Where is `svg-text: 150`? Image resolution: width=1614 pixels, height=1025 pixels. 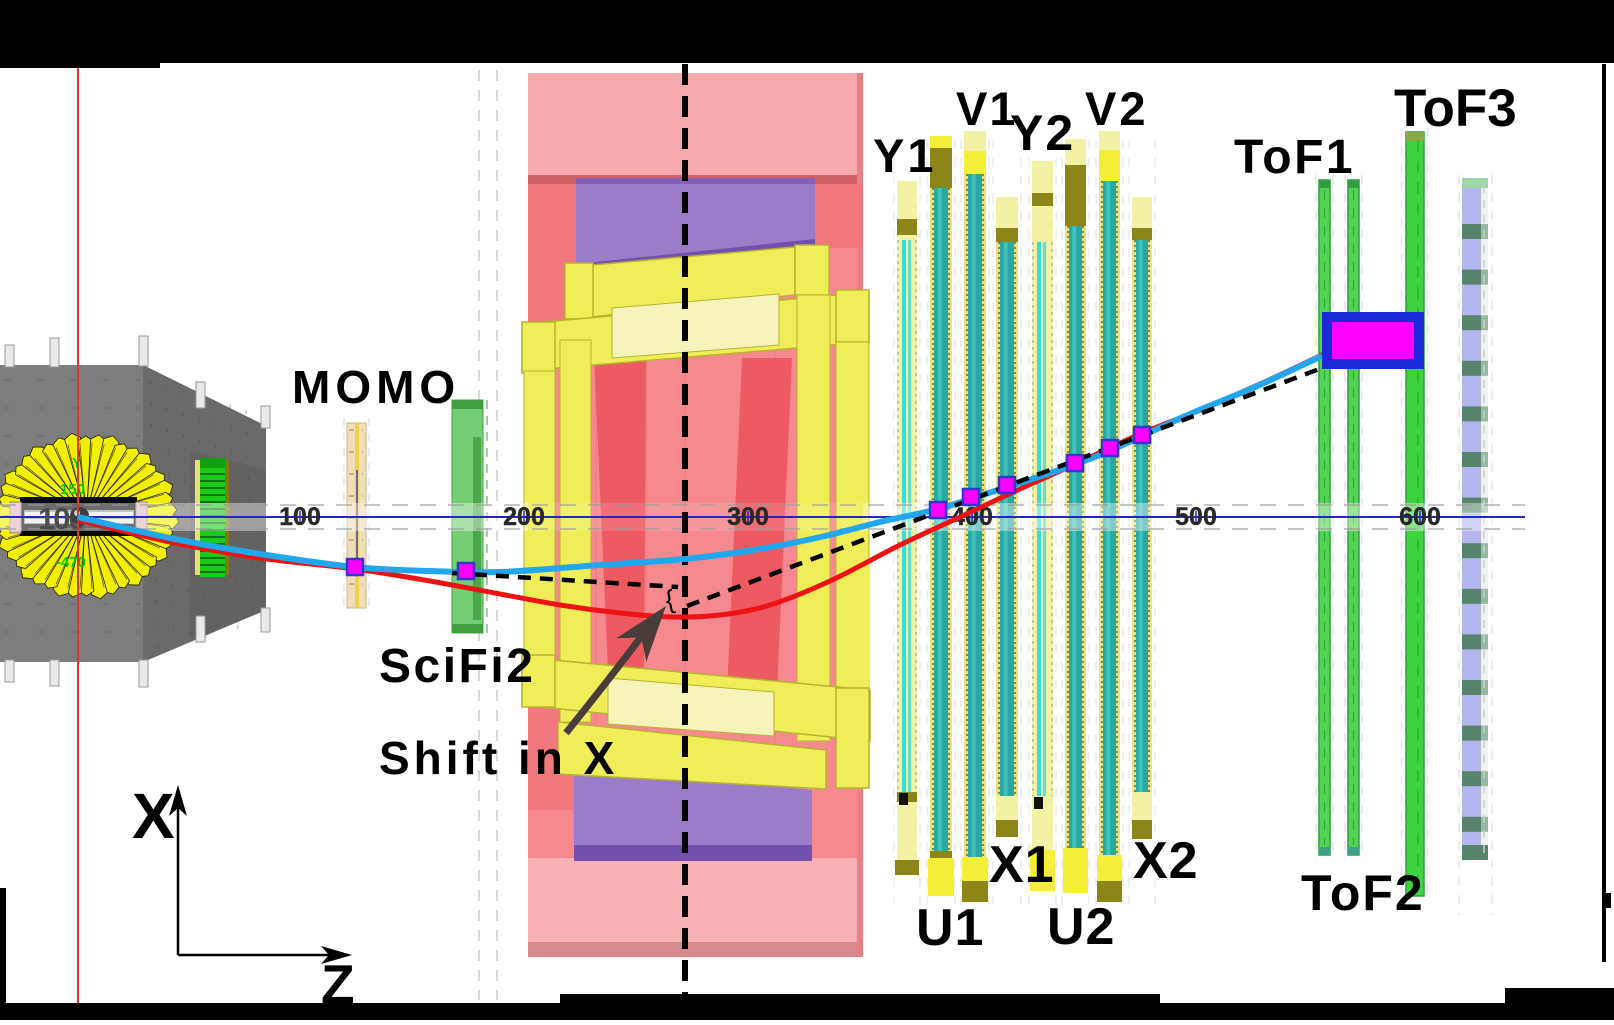
svg-text: 150 is located at coordinates (72, 489).